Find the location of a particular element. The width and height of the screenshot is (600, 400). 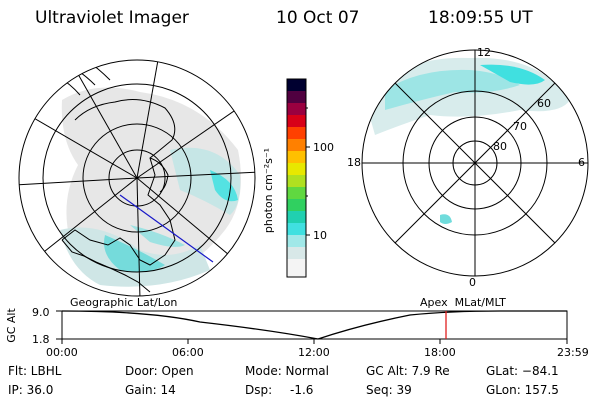

altitude-curve is located at coordinates (314, 325).